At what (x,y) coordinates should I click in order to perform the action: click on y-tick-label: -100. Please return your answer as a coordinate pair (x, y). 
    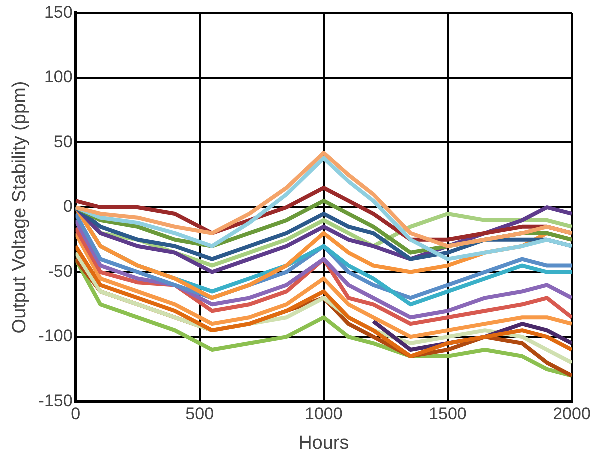
    Looking at the image, I should click on (55, 336).